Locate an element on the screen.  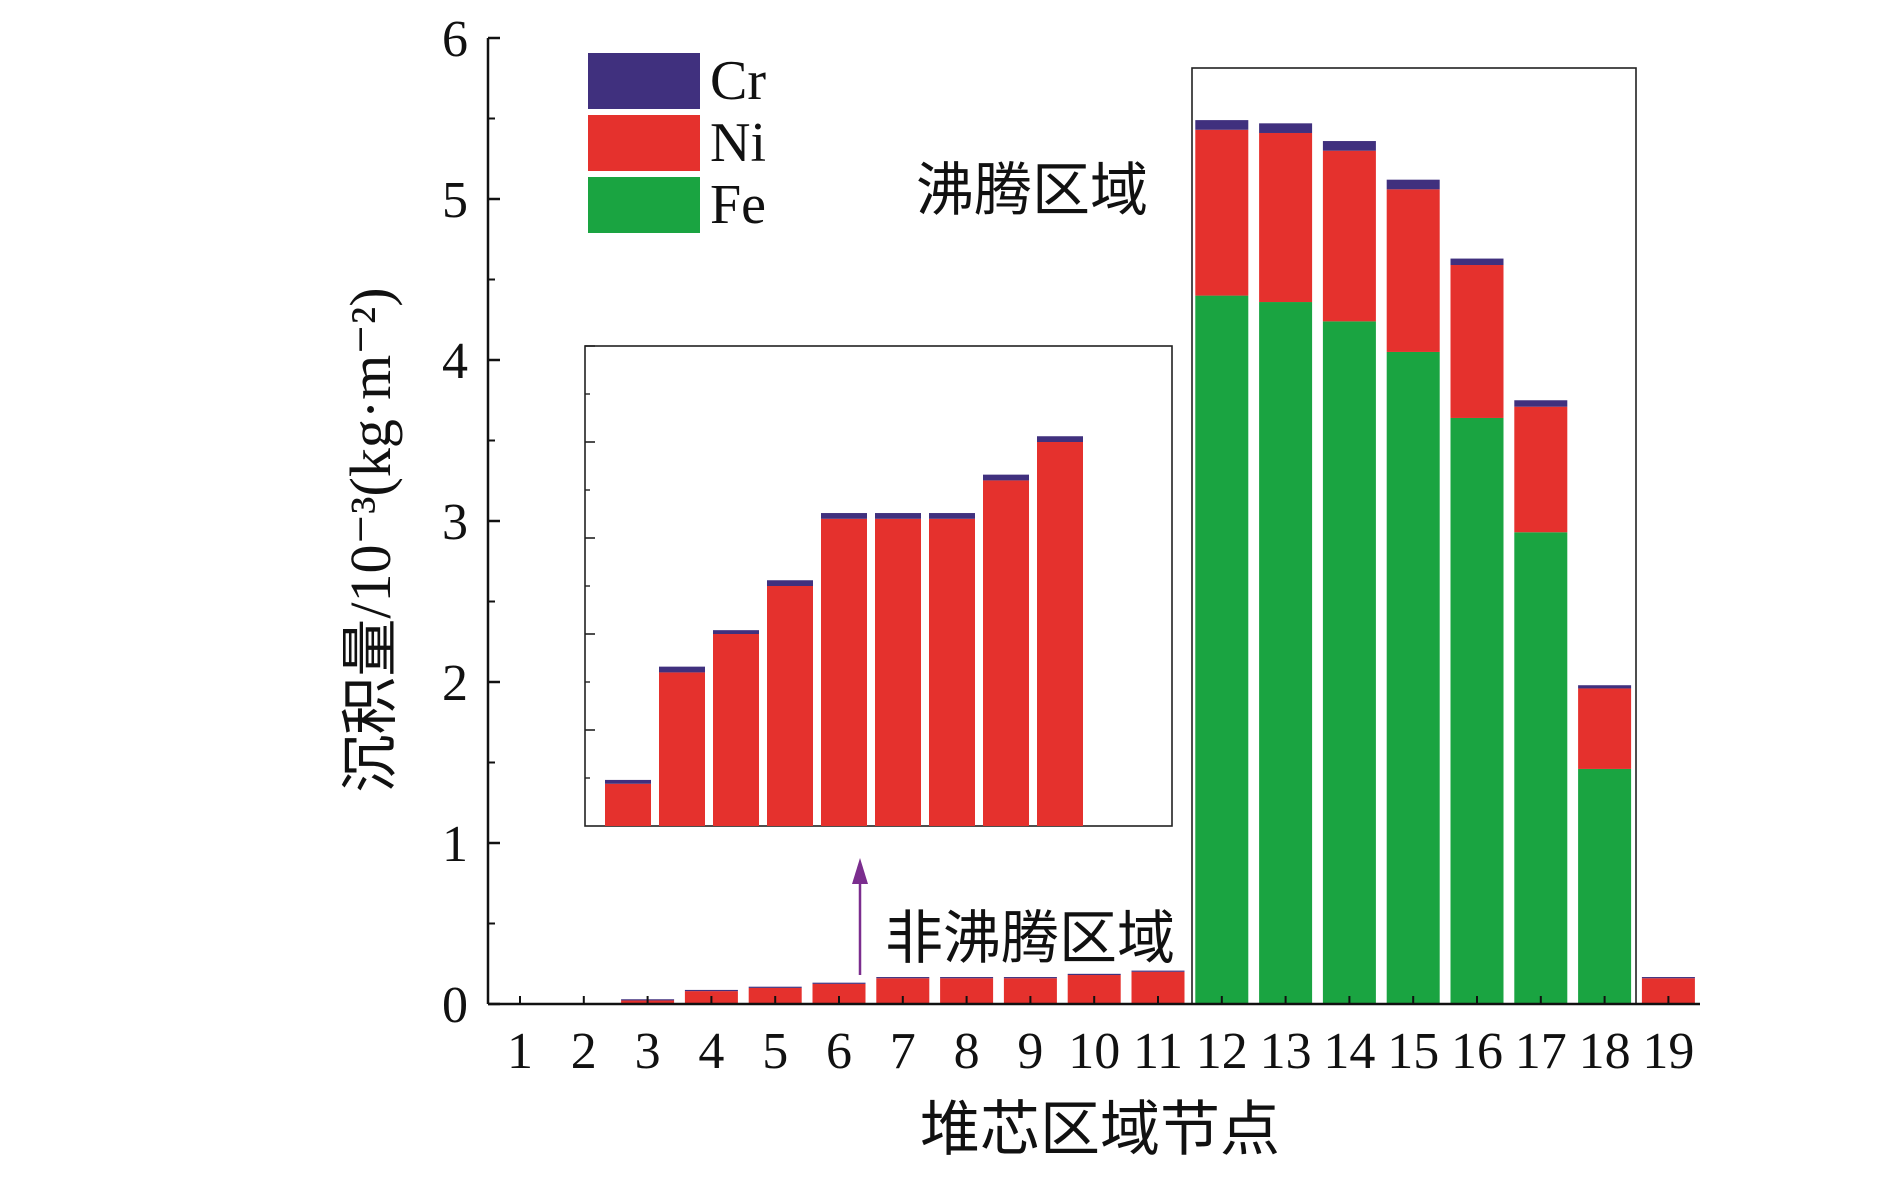
y-tick-label-2: 2 is located at coordinates (455, 683).